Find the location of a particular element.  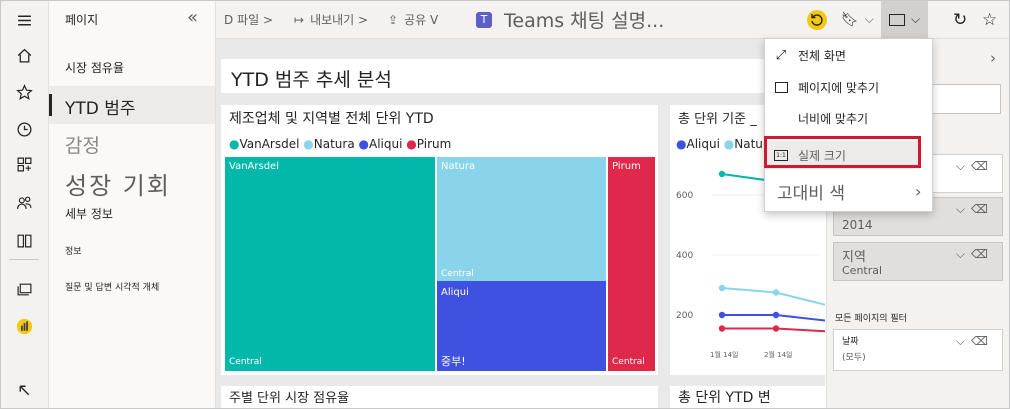

filter-card-title: 지역 is located at coordinates (854, 257).